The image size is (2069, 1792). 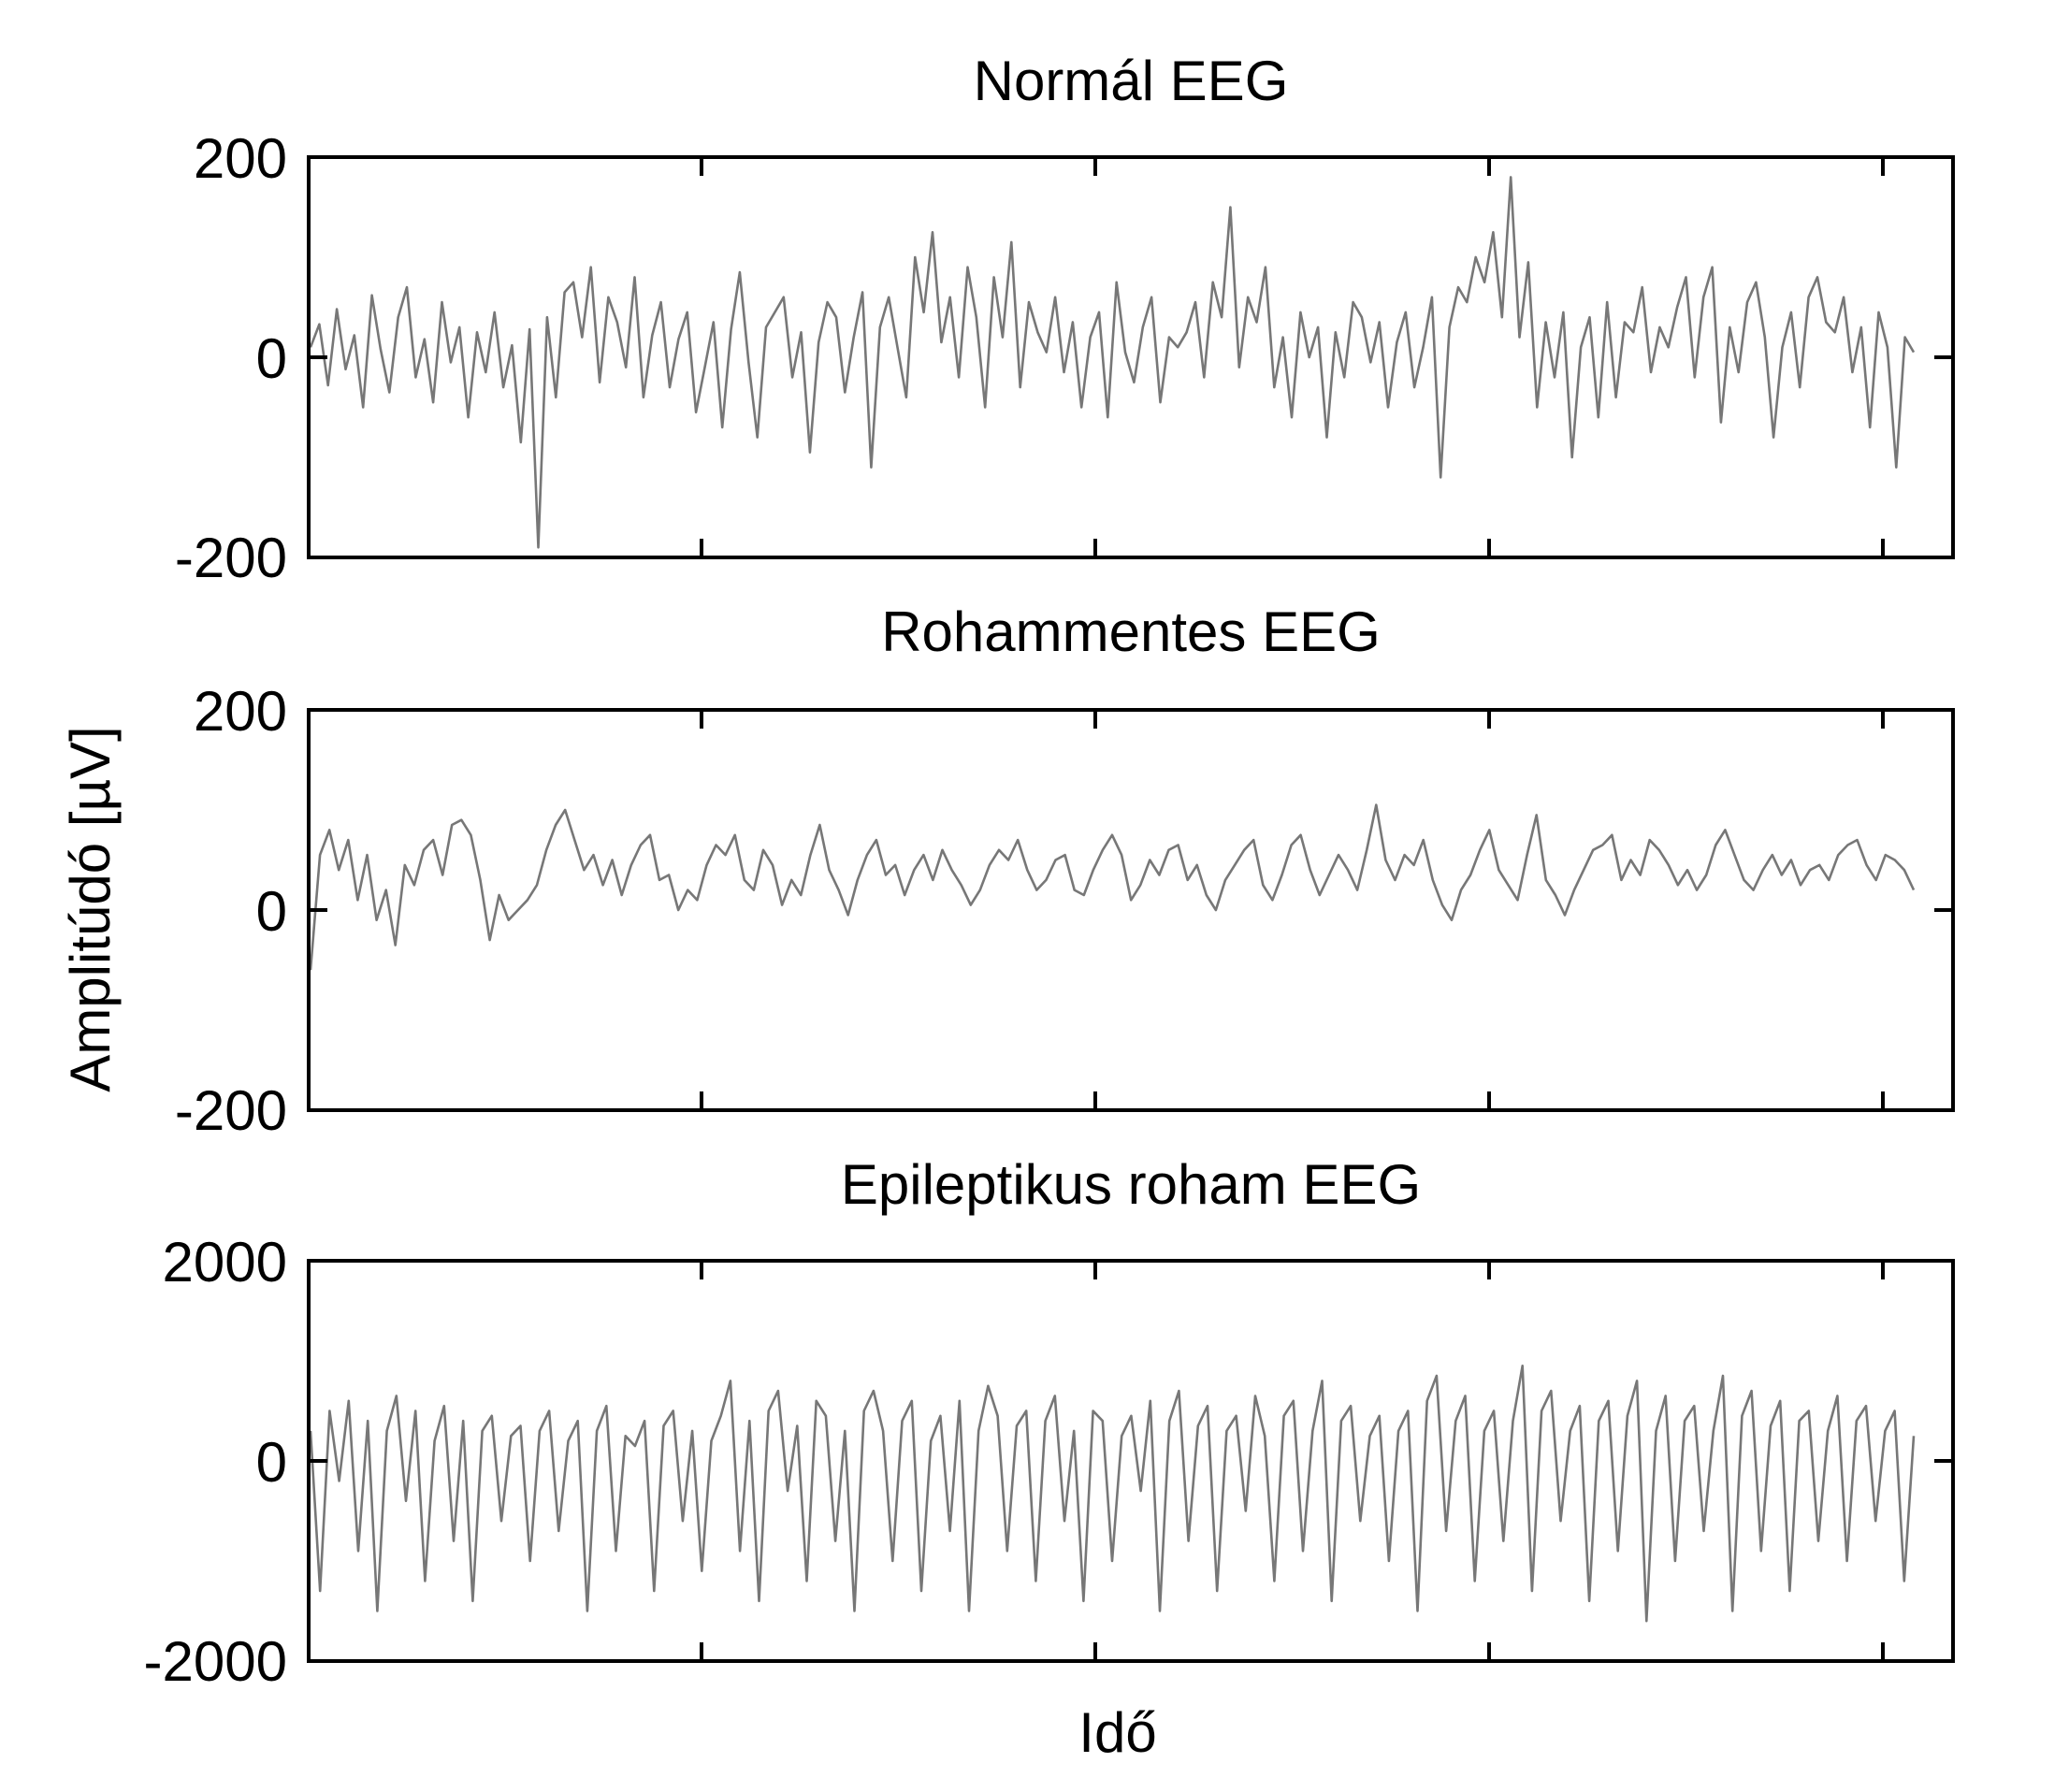 What do you see at coordinates (1131, 631) in the screenshot?
I see `panel-title: Rohammentes EEG` at bounding box center [1131, 631].